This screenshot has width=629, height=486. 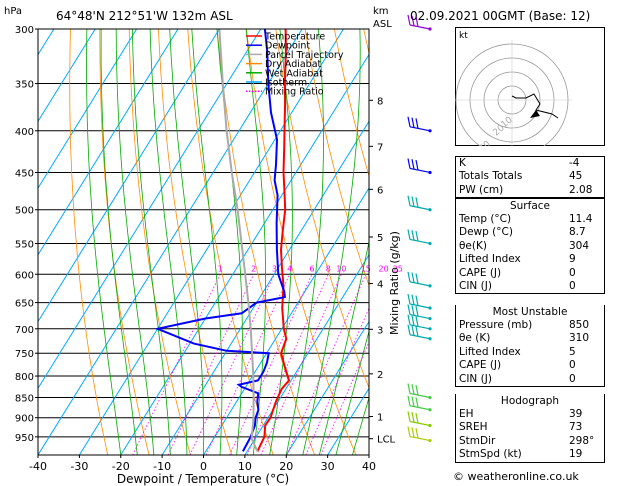 I want to click on temperature-tick-label: 0, so click(x=203, y=466).